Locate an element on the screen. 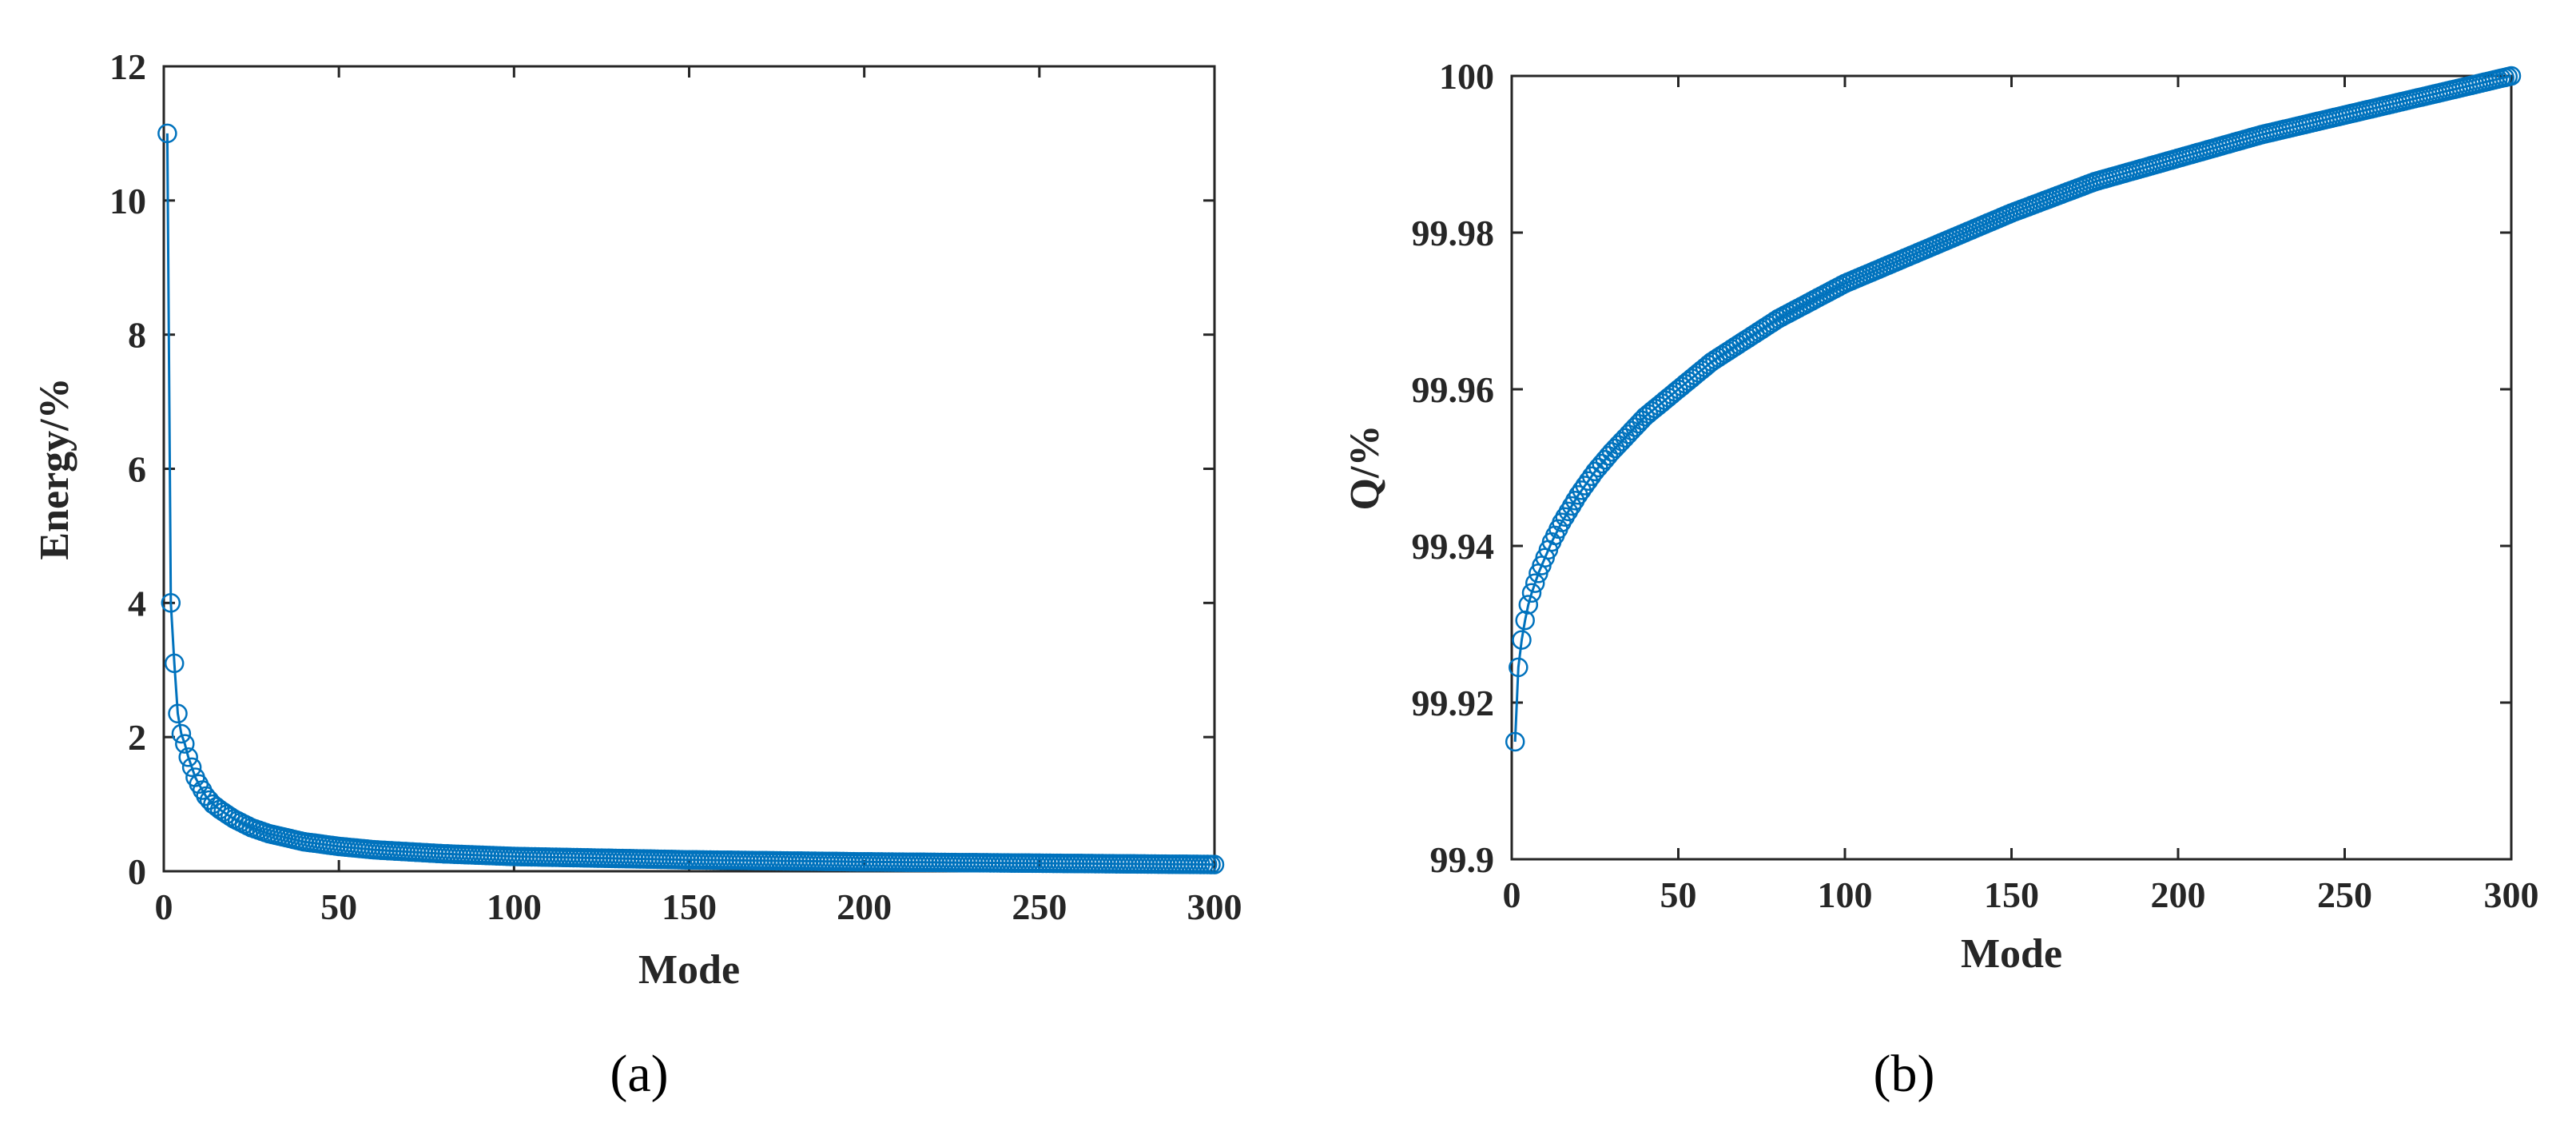  x-tick-label-a: 200 is located at coordinates (864, 906).